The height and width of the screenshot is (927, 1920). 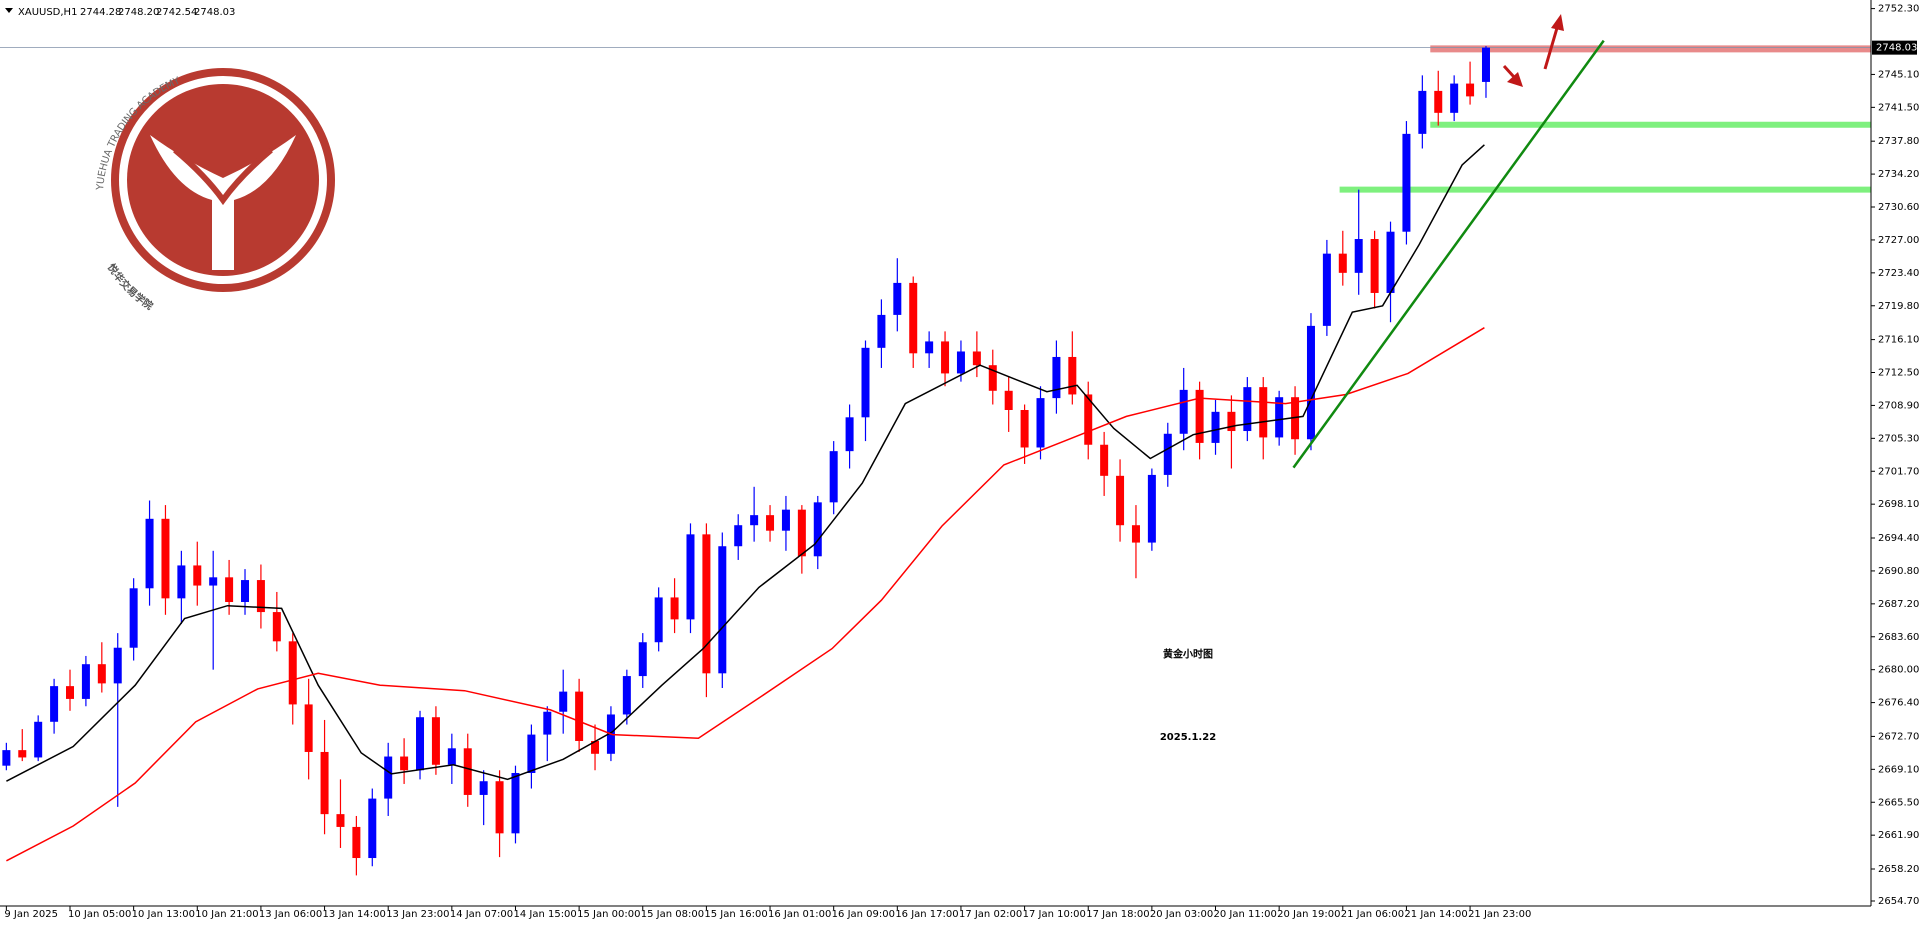 I want to click on price-tag-label: 2748.03, so click(x=1896, y=48).